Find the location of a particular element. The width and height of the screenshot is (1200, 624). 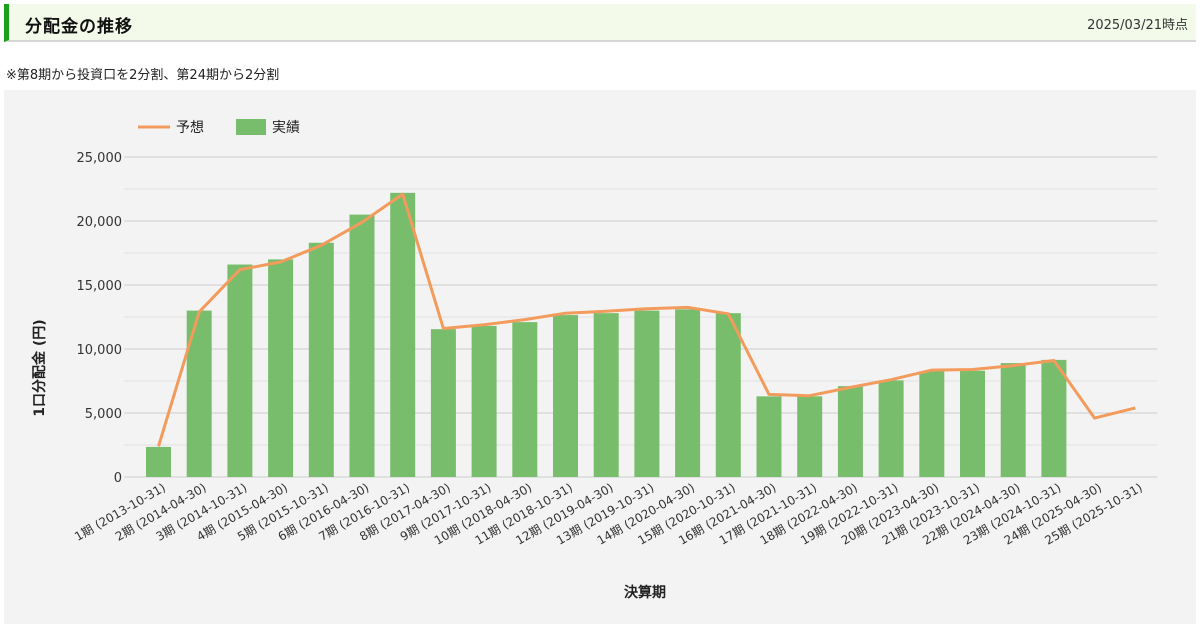

y-tick-label: 5,000 is located at coordinates (103, 414).